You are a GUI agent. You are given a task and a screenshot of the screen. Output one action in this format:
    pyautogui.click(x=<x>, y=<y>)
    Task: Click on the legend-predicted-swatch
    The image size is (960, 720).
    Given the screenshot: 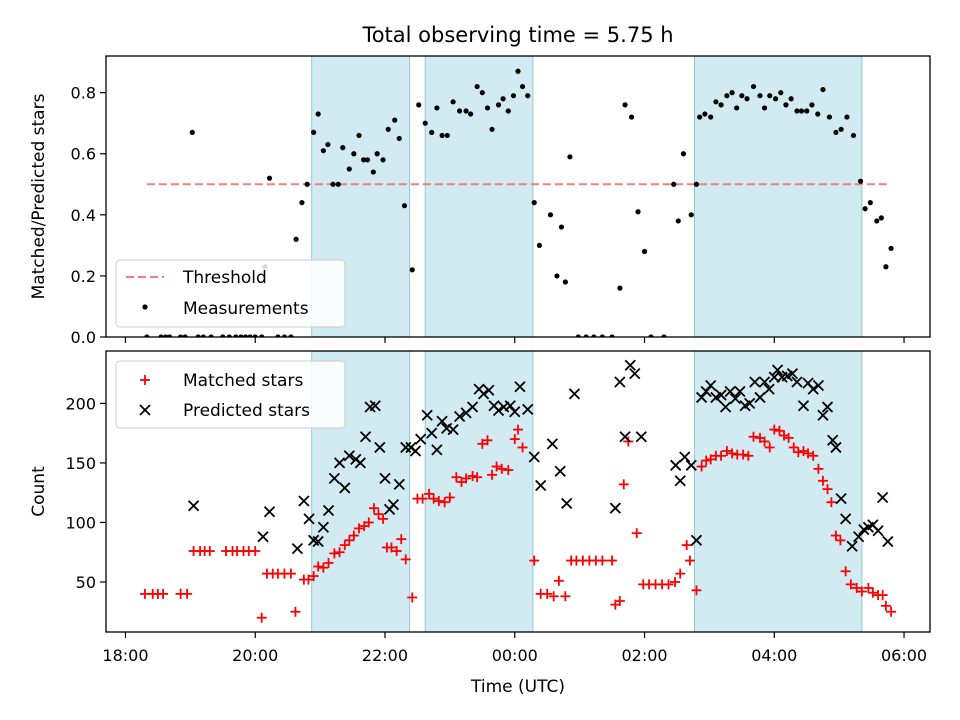 What is the action you would take?
    pyautogui.click(x=145, y=410)
    